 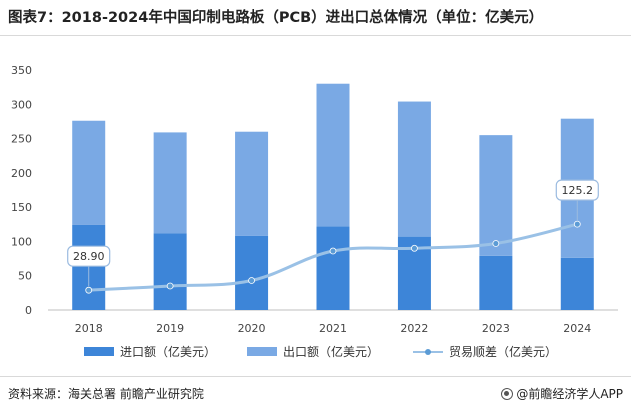 What do you see at coordinates (21, 104) in the screenshot?
I see `y-tick-label-300: 300` at bounding box center [21, 104].